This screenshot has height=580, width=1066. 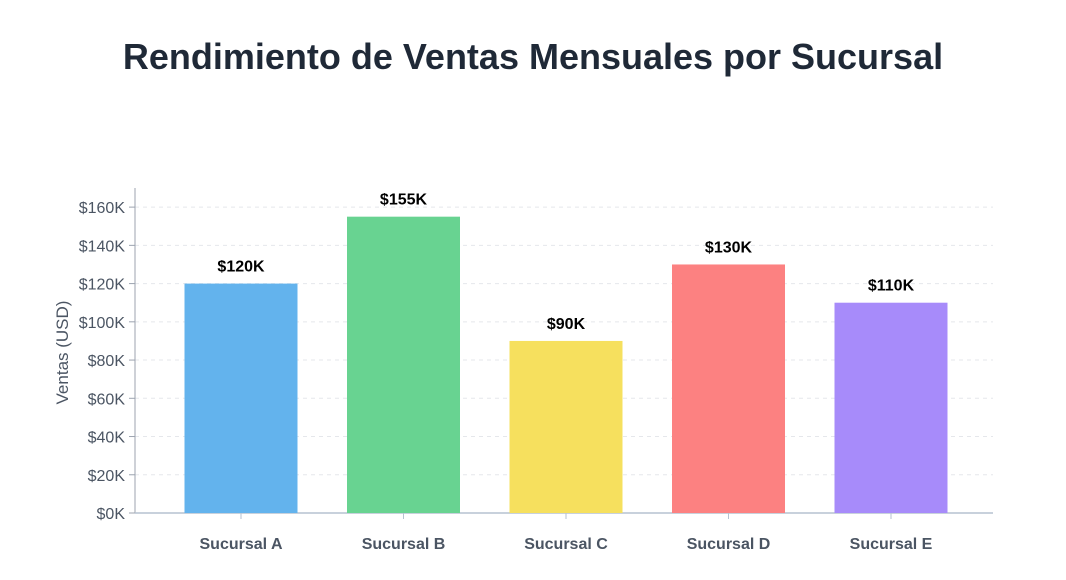 I want to click on y-tick-label: $0K, so click(x=111, y=514).